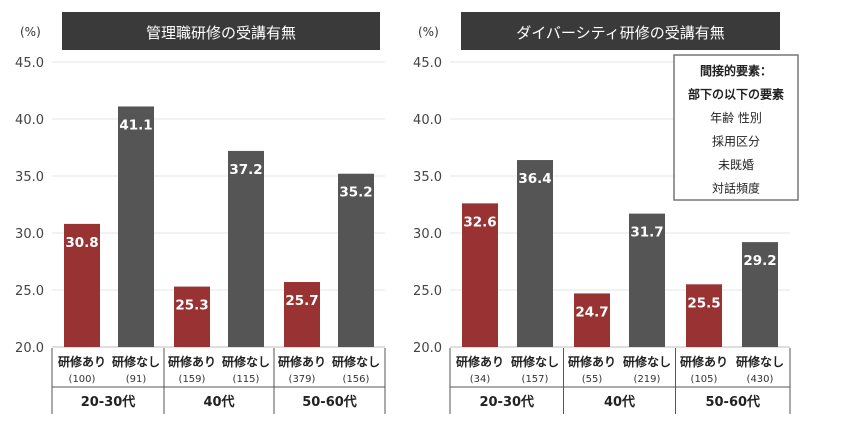 The image size is (846, 430). Describe the element at coordinates (736, 165) in the screenshot. I see `annotation-line: 未既婚` at that location.